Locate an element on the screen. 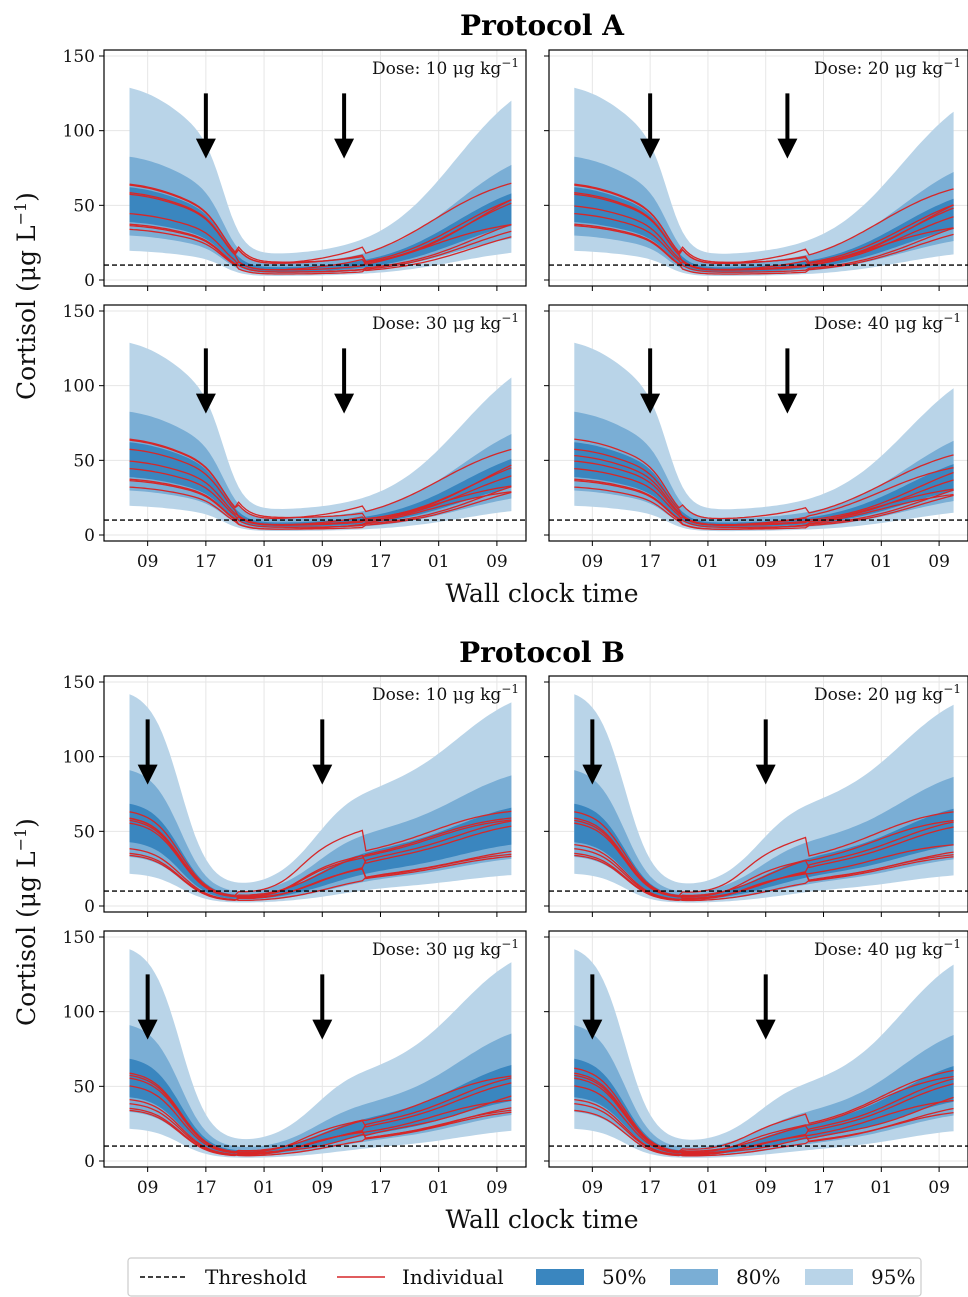  legend-frame is located at coordinates (524, 1277).